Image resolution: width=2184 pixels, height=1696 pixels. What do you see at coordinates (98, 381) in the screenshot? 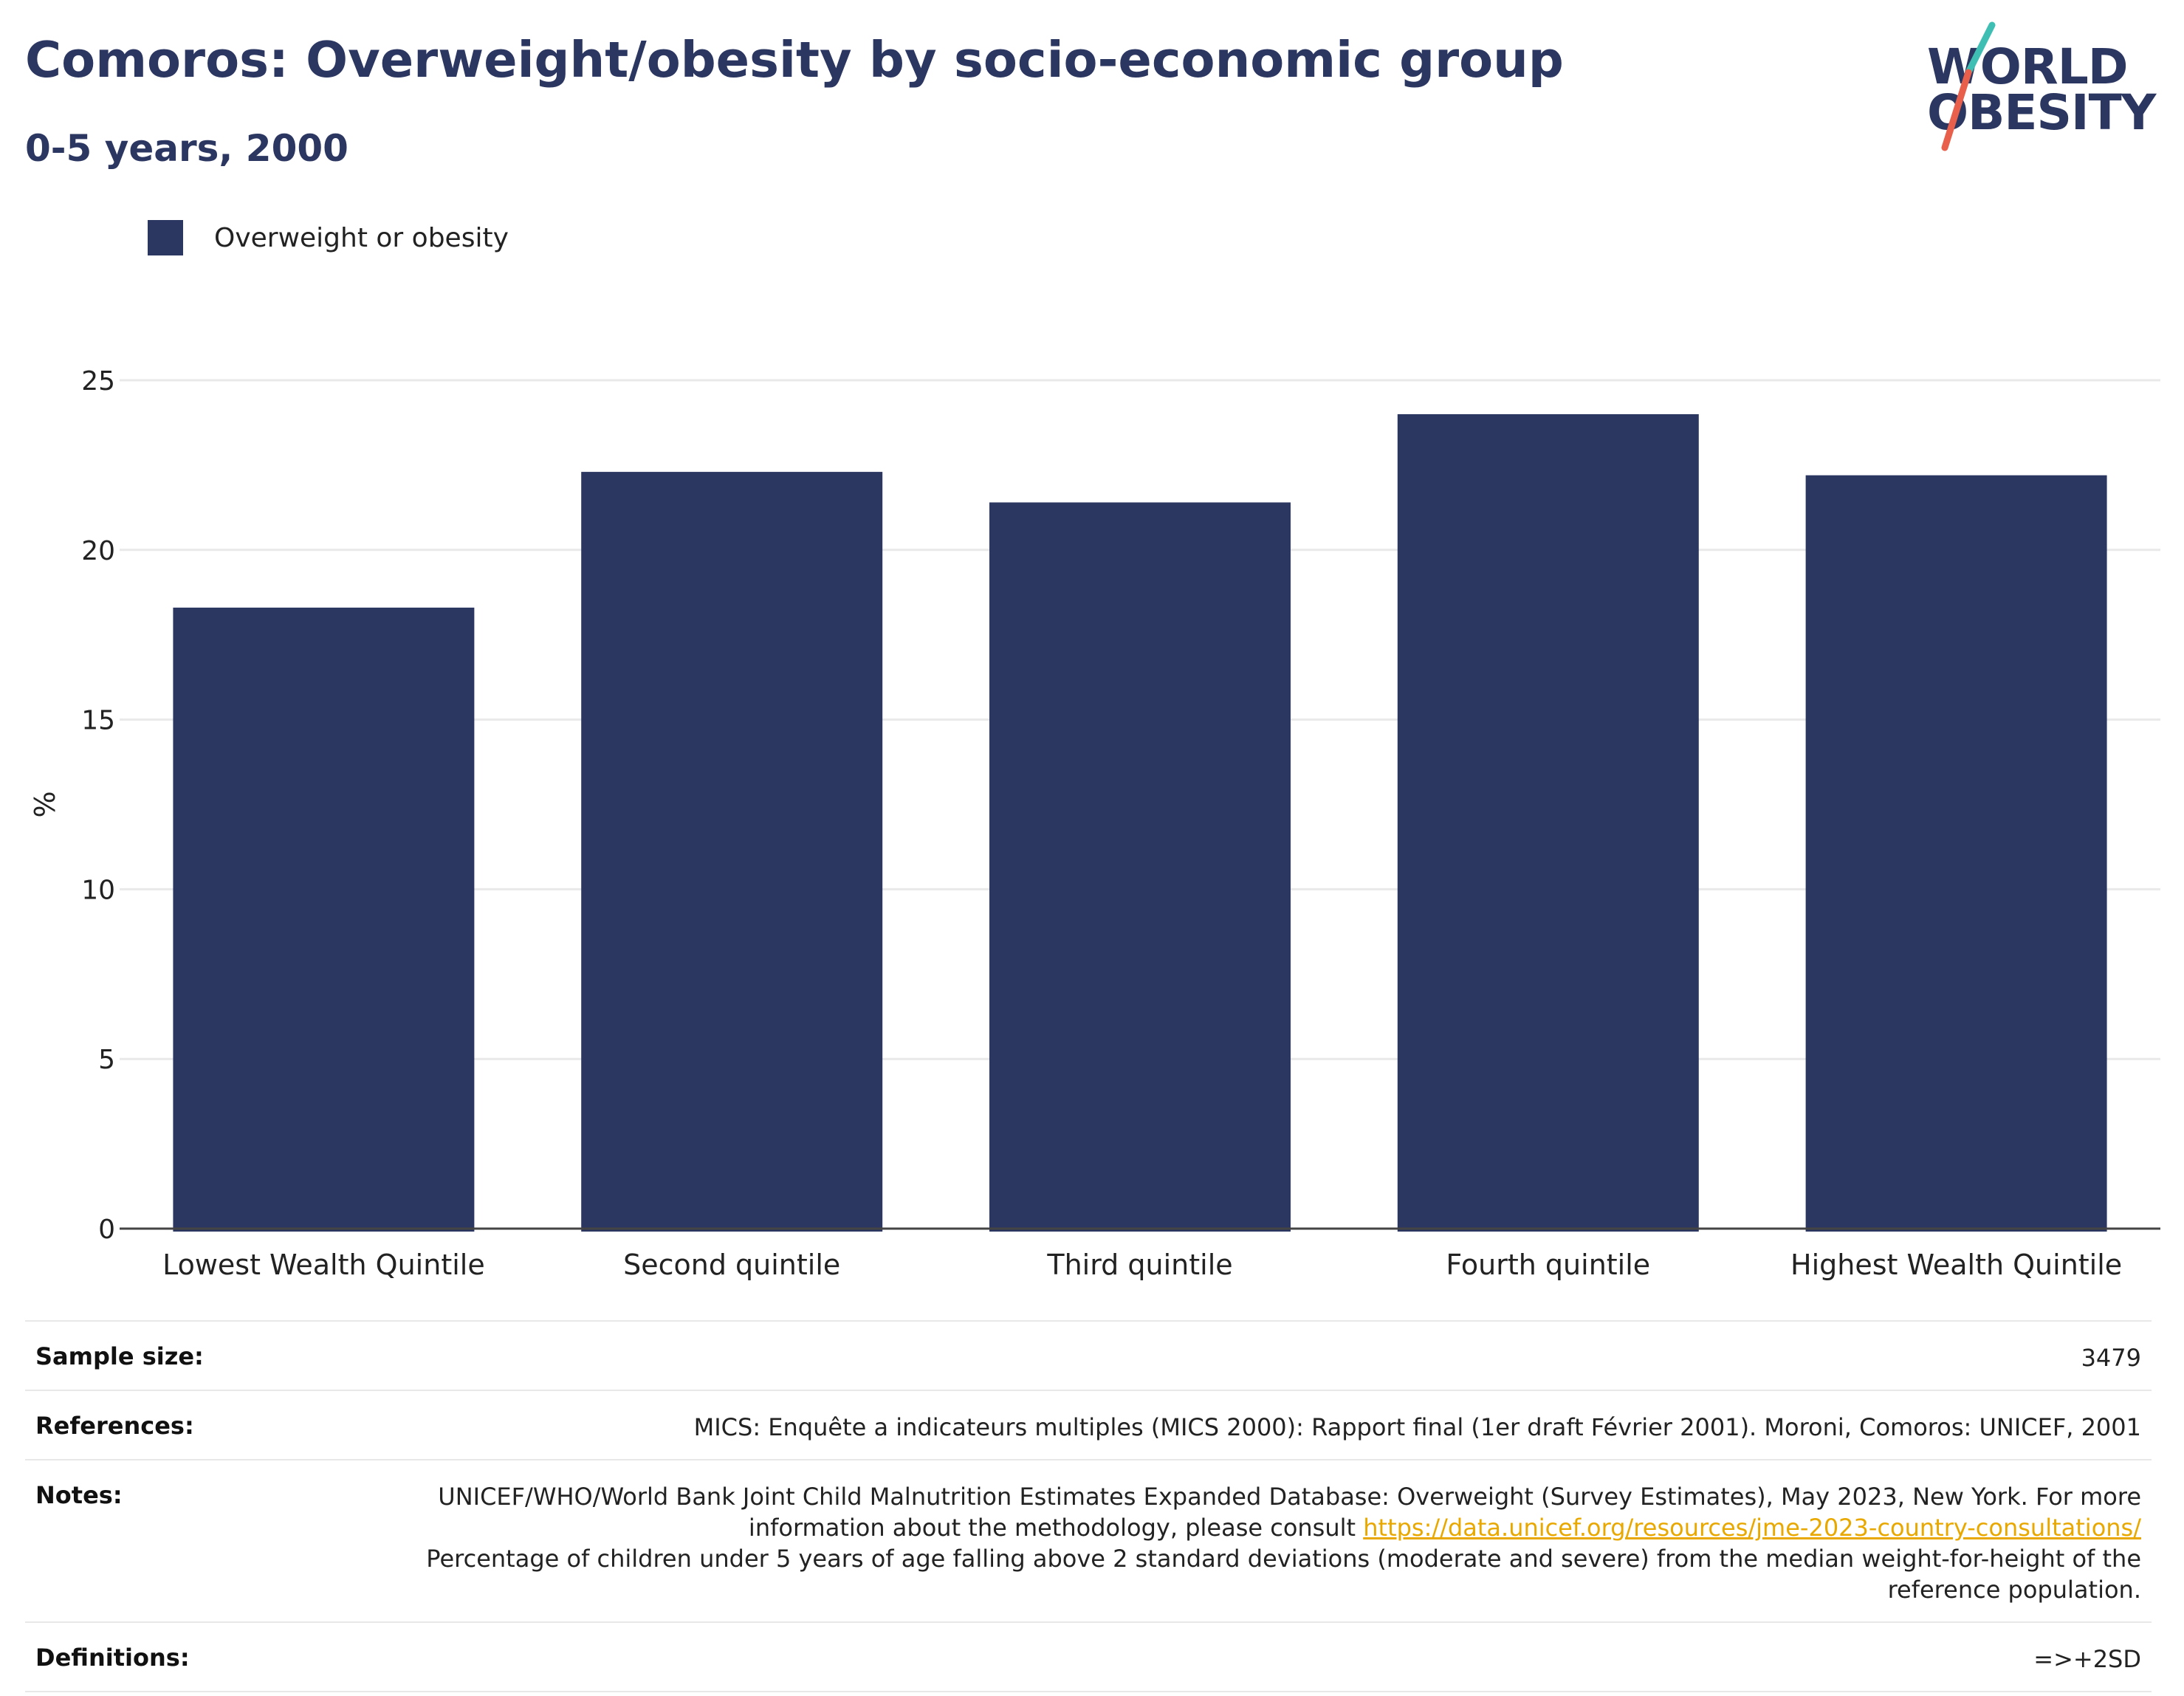
I see `y-tick-label: 25` at bounding box center [98, 381].